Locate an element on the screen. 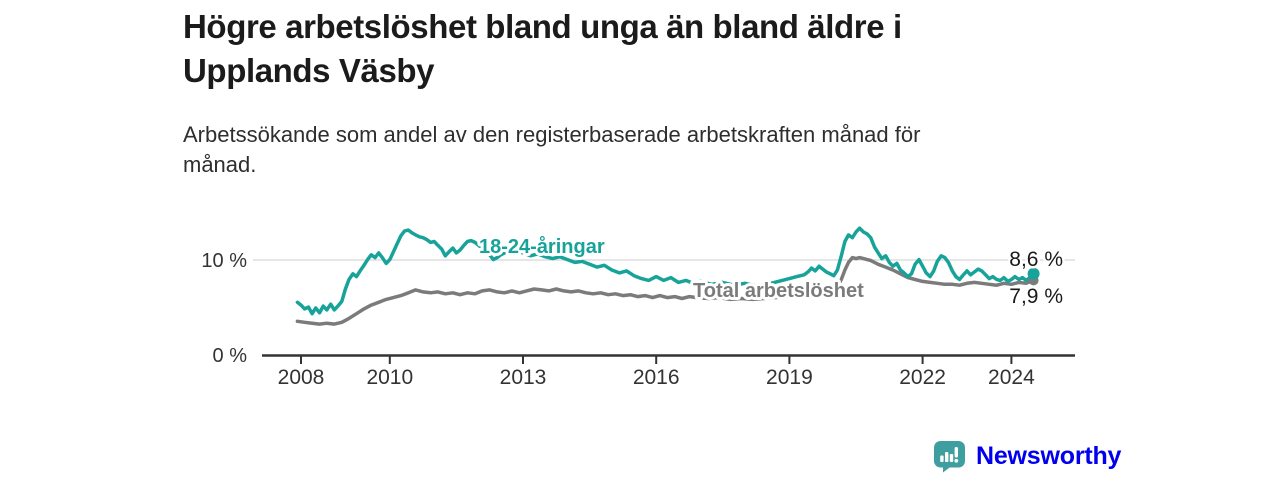 The width and height of the screenshot is (1280, 480). series-layer is located at coordinates (667, 276).